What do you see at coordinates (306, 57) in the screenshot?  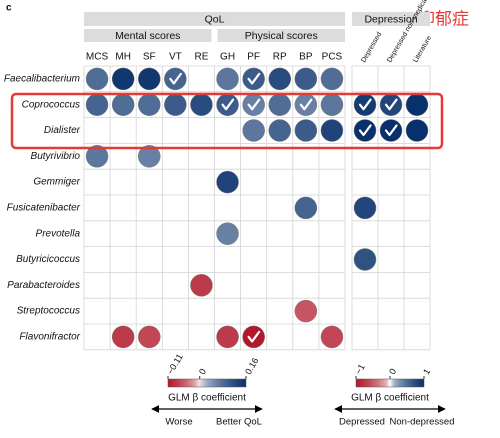 I see `column-label: BP` at bounding box center [306, 57].